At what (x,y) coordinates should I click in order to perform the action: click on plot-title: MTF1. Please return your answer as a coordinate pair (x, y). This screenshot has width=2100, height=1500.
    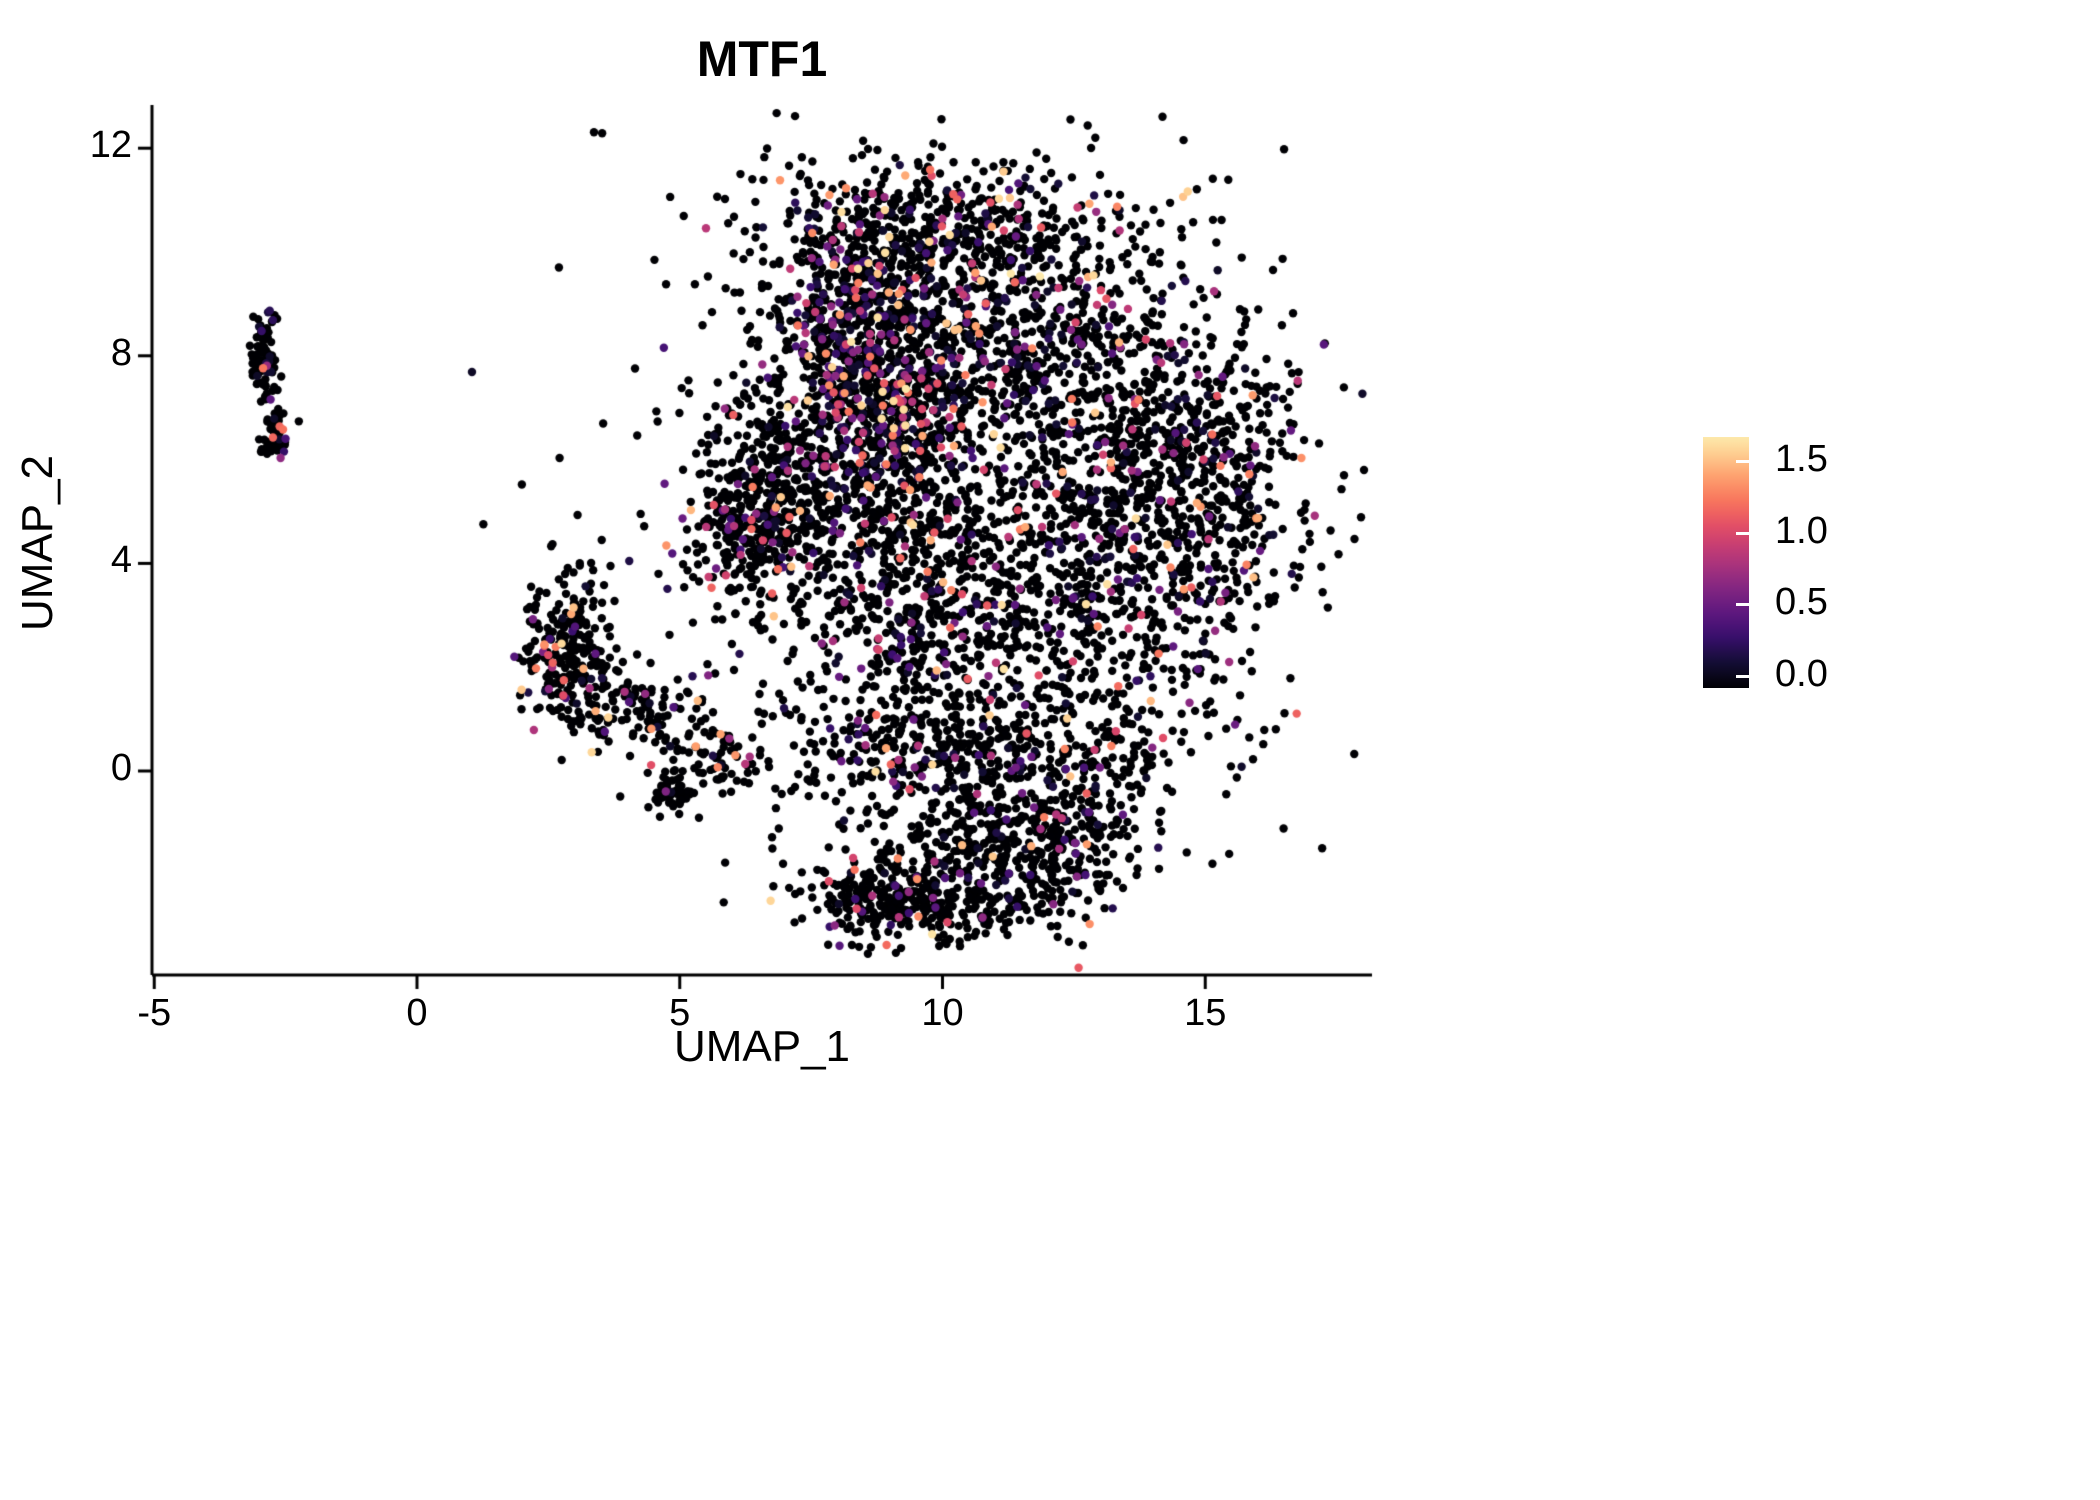
    Looking at the image, I should click on (762, 59).